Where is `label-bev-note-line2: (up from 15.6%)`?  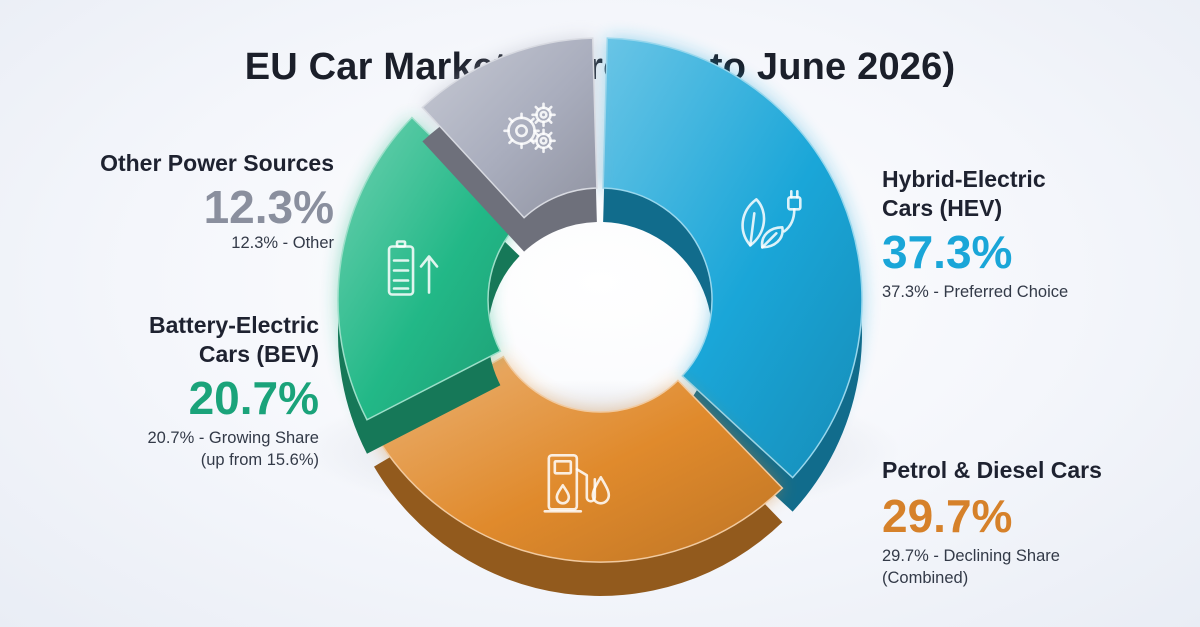
label-bev-note-line2: (up from 15.6%) is located at coordinates (259, 460).